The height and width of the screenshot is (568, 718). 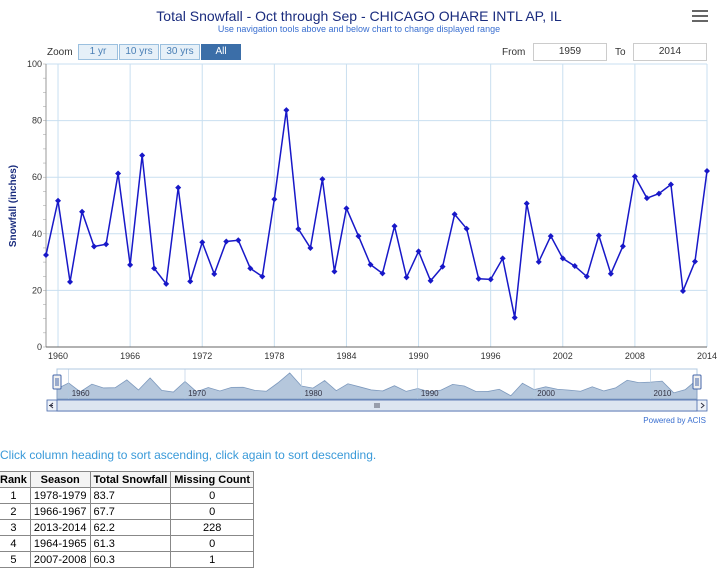 What do you see at coordinates (419, 356) in the screenshot?
I see `x-tick-label: 1990` at bounding box center [419, 356].